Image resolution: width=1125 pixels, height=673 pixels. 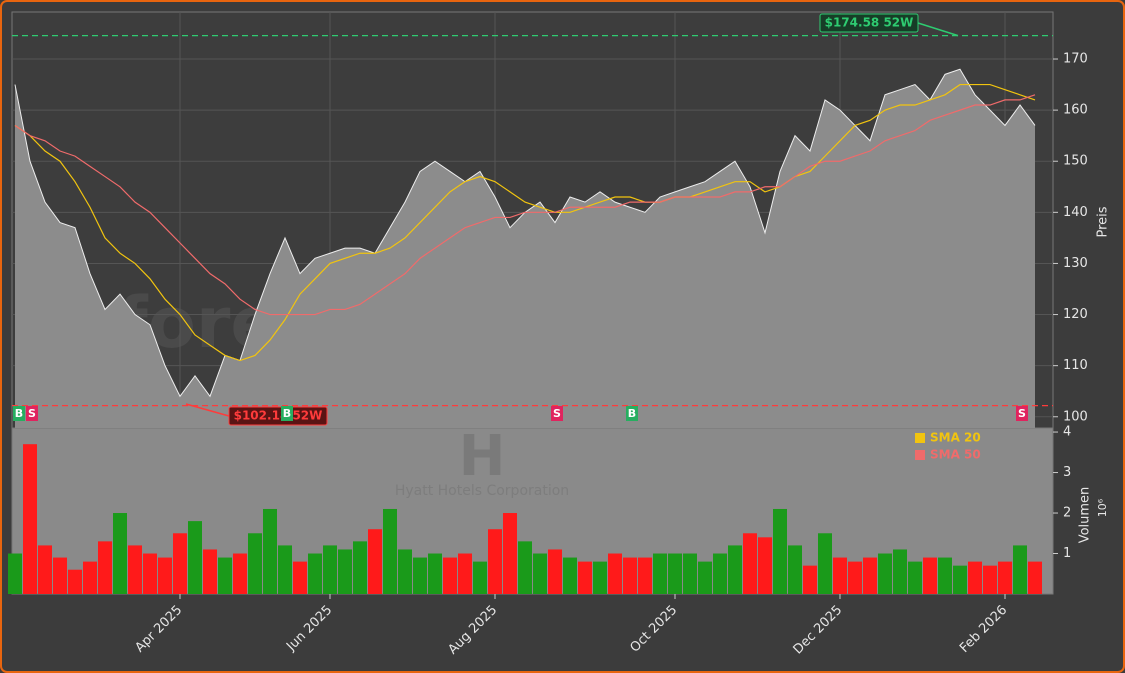 I want to click on y-axis-label: Volumen, so click(x=1085, y=515).